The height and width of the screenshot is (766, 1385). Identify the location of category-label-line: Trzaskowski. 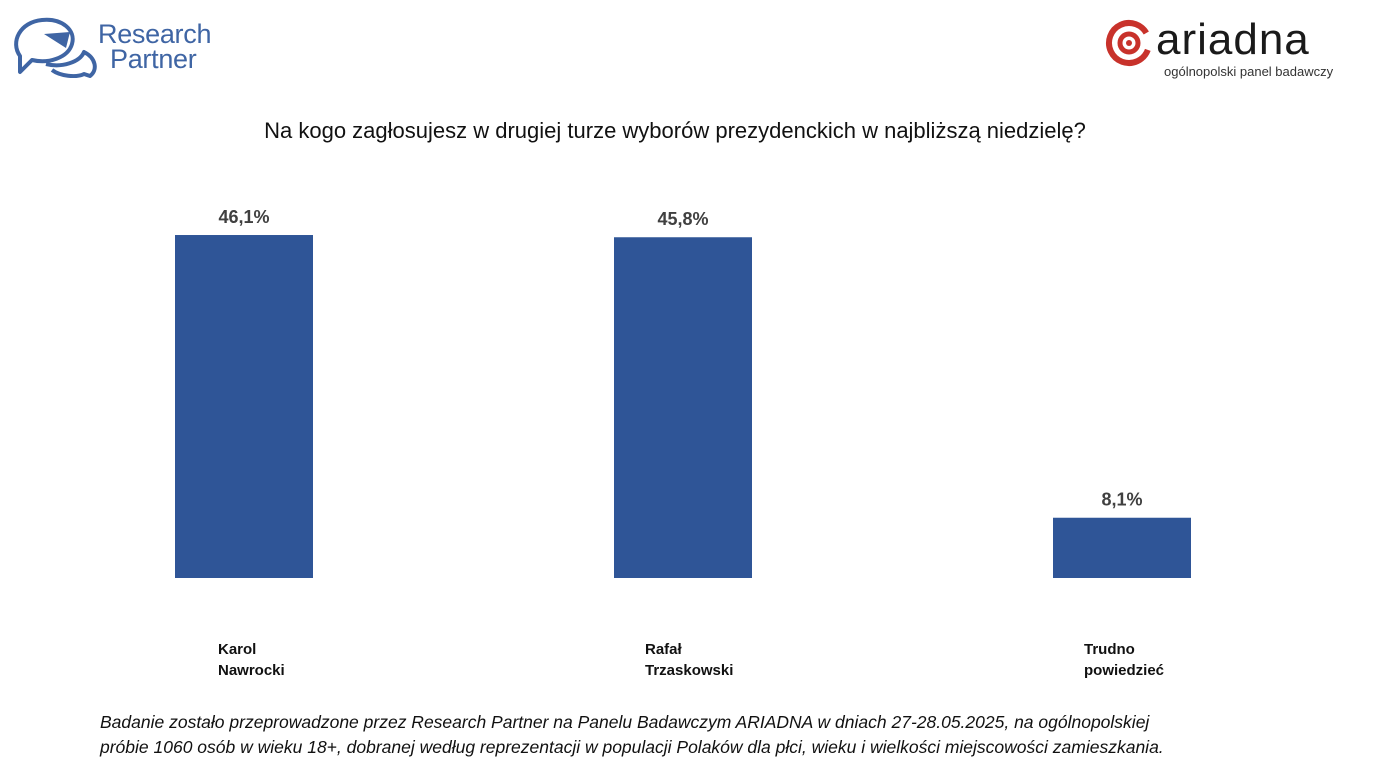
(689, 670).